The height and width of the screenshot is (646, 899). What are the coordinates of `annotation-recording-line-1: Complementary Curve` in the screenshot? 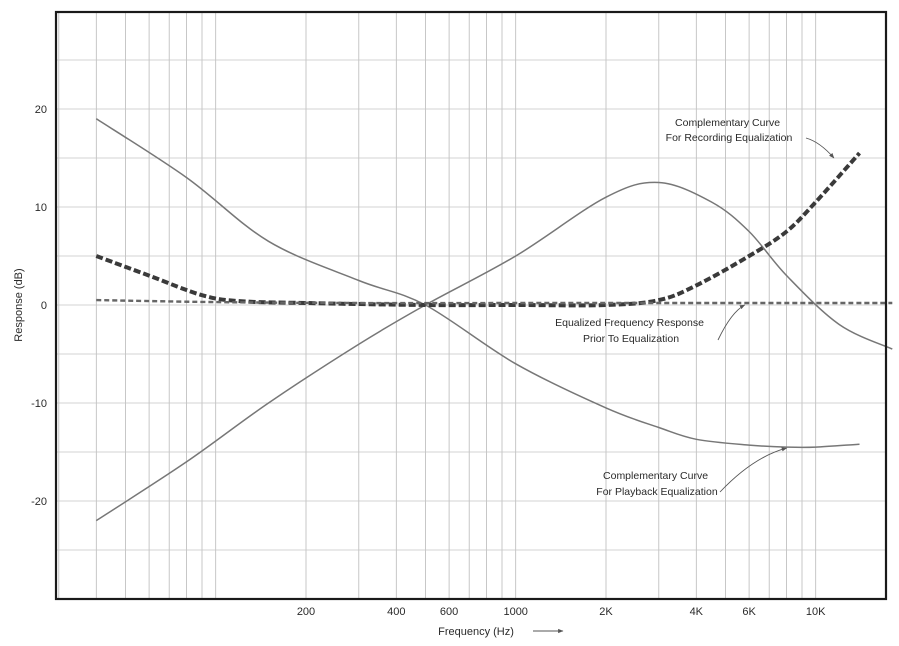 It's located at (727, 123).